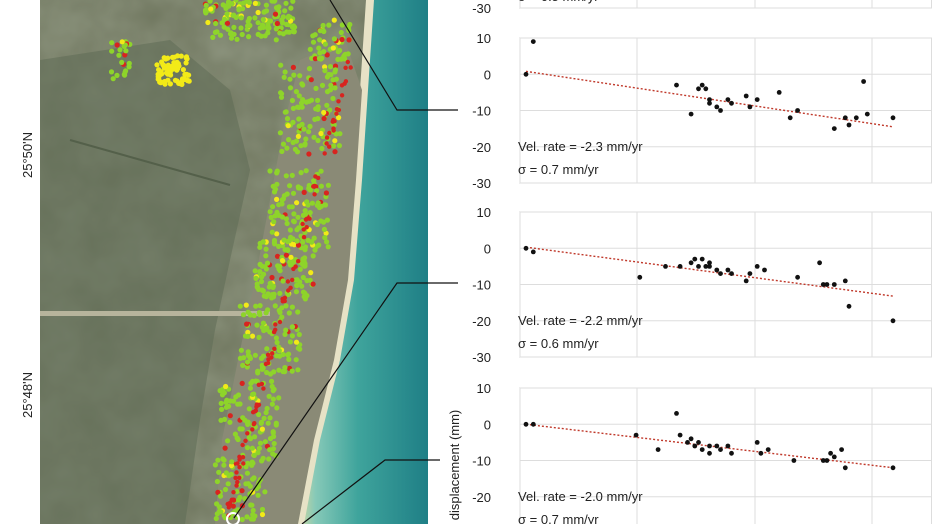  Describe the element at coordinates (487, 424) in the screenshot. I see `y-tick-label: 0` at that location.